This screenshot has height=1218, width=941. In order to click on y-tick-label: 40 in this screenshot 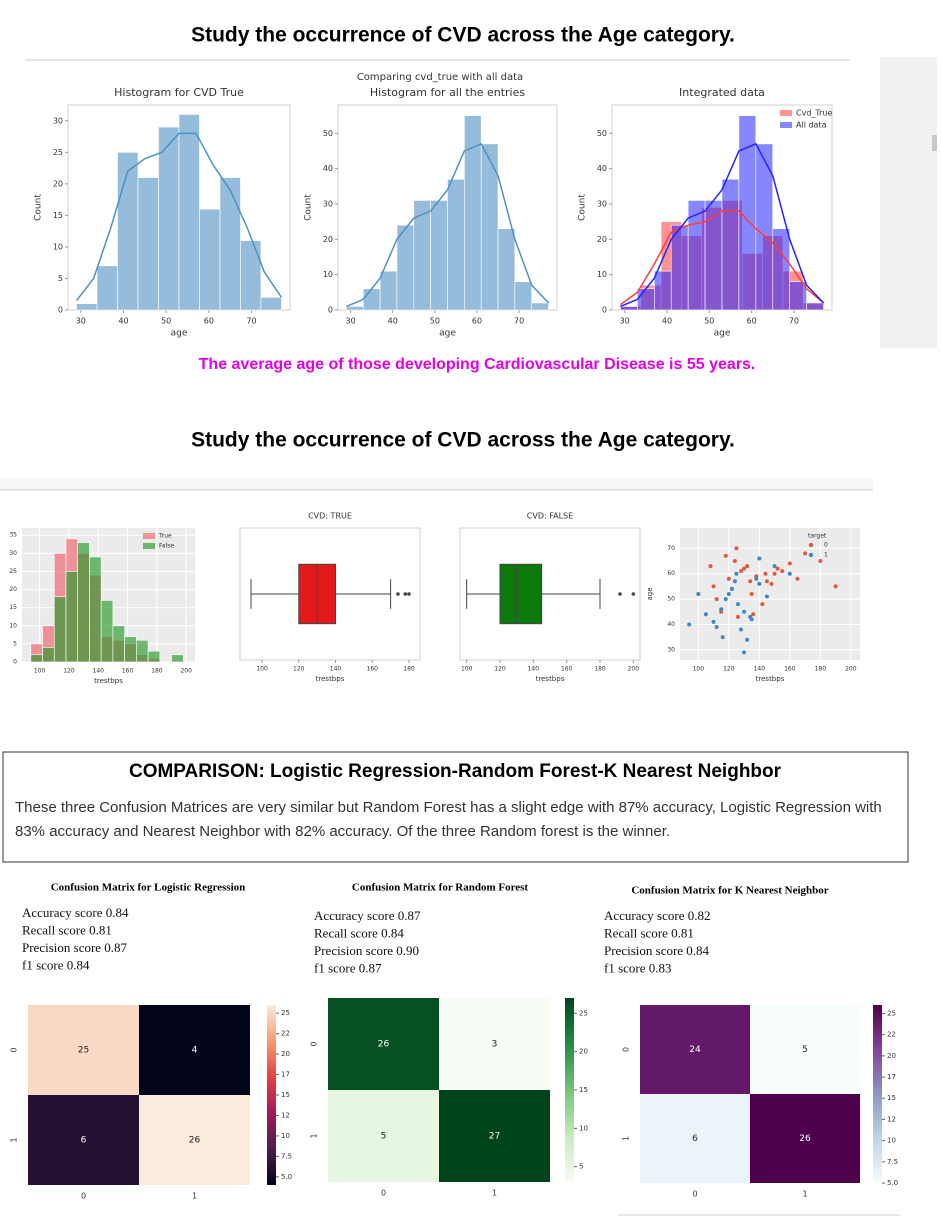, I will do `click(671, 624)`.